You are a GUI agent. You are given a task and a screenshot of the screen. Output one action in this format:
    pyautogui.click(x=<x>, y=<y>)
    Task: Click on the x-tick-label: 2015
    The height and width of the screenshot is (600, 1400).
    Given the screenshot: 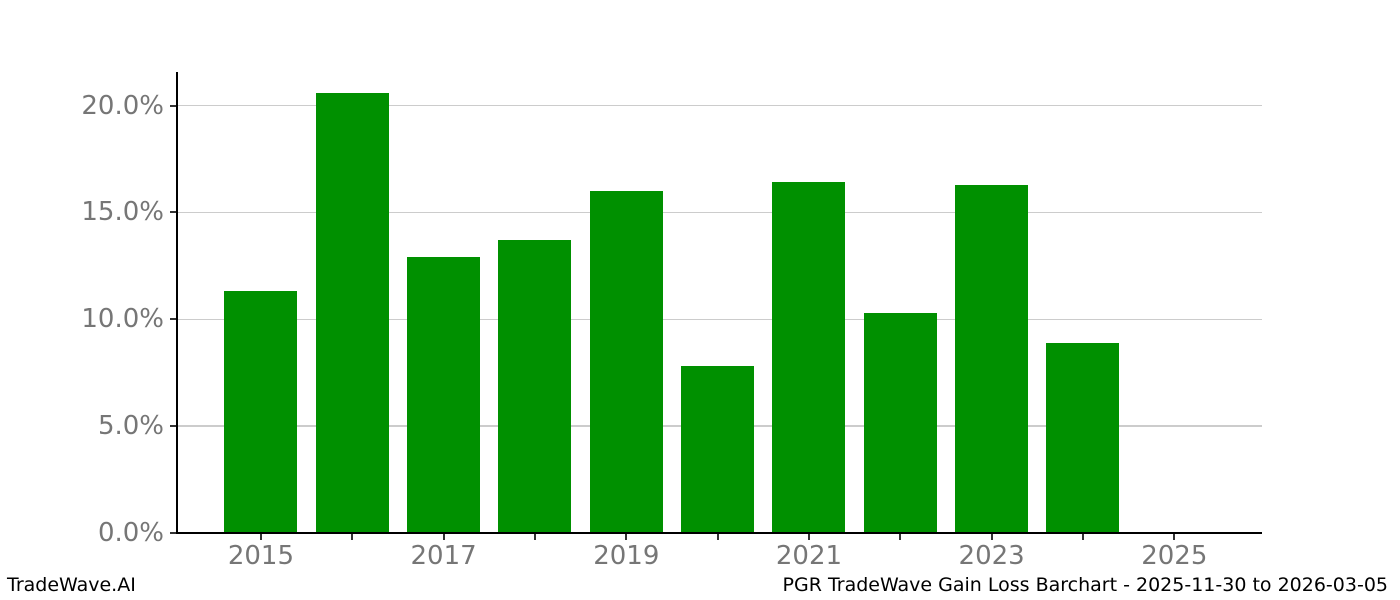 What is the action you would take?
    pyautogui.click(x=261, y=556)
    